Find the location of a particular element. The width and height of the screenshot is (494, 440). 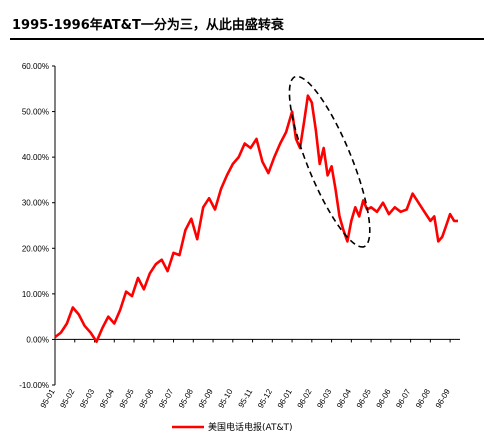

x-tick-label: 95-02 is located at coordinates (67, 398).